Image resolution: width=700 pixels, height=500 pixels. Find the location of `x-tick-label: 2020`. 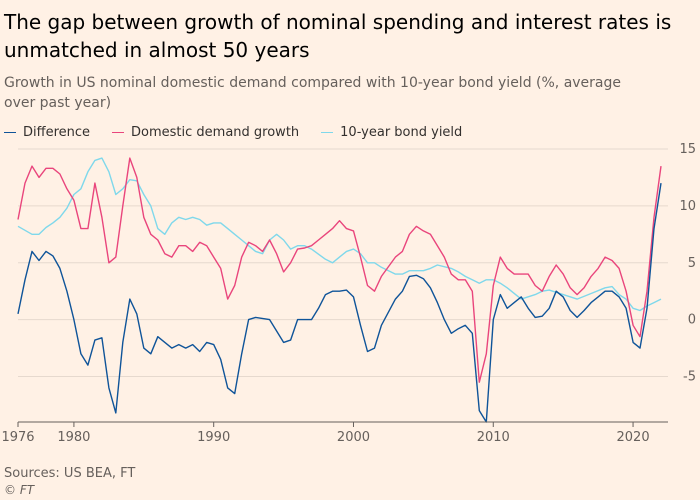

x-tick-label: 2020 is located at coordinates (633, 437).